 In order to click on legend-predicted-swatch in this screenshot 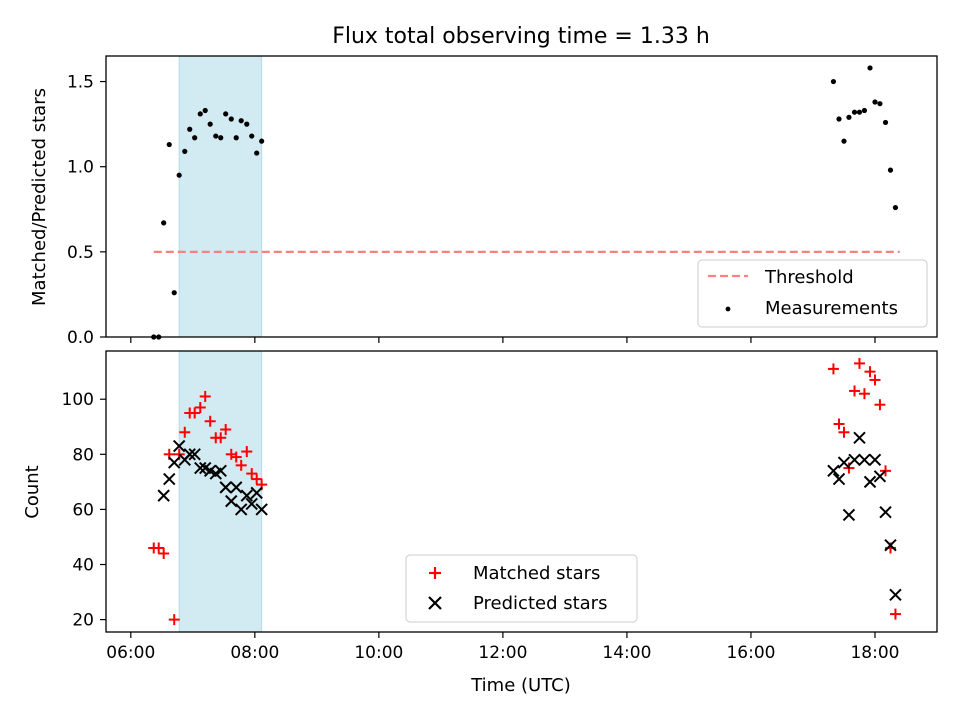, I will do `click(435, 603)`.